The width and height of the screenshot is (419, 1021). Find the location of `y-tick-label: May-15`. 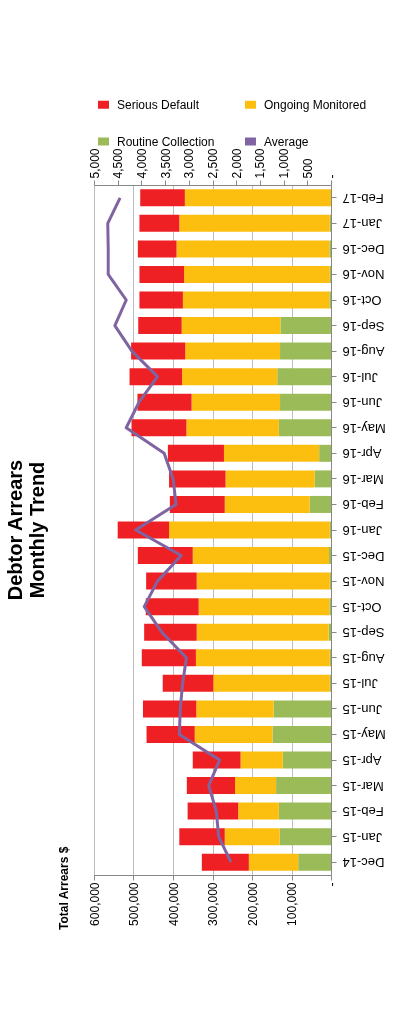

y-tick-label: May-15 is located at coordinates (364, 735).